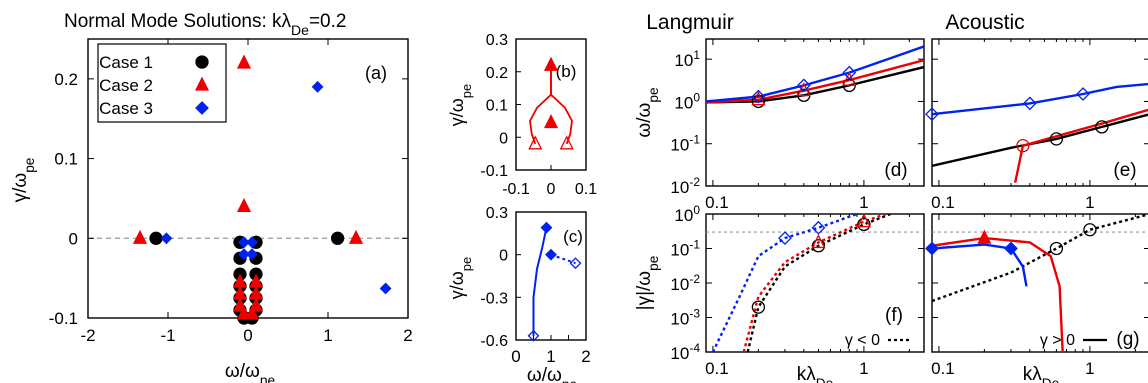 The height and width of the screenshot is (383, 1148). Describe the element at coordinates (167, 335) in the screenshot. I see `x-tick-label: -1` at that location.